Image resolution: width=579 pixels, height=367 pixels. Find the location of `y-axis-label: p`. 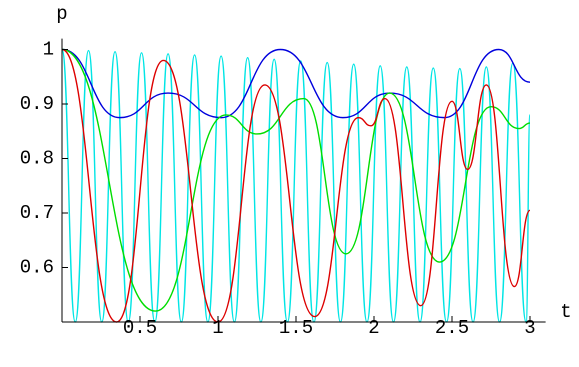

y-axis-label: p is located at coordinates (61, 14).